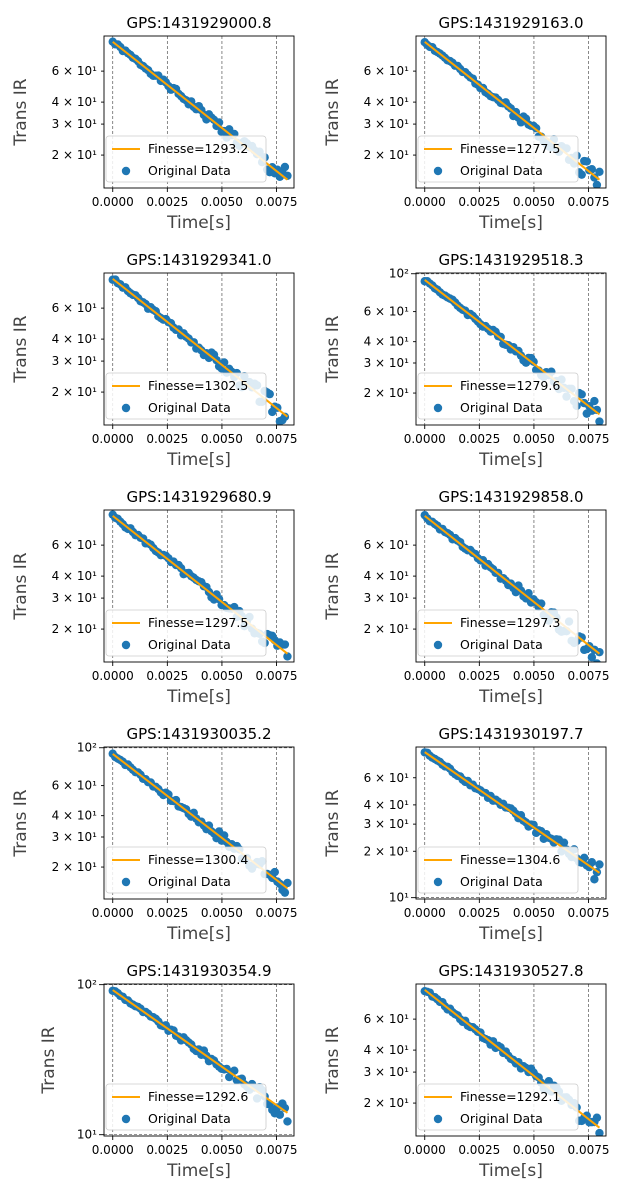 The width and height of the screenshot is (640, 1200). I want to click on subplot-title: GPS:1431929680.9, so click(199, 497).